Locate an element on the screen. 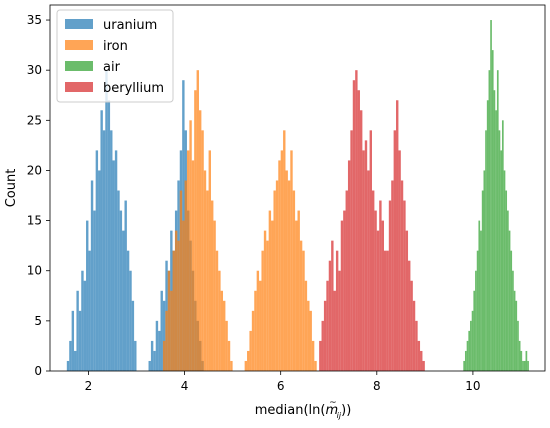  x-tick-label: 8 is located at coordinates (377, 386).